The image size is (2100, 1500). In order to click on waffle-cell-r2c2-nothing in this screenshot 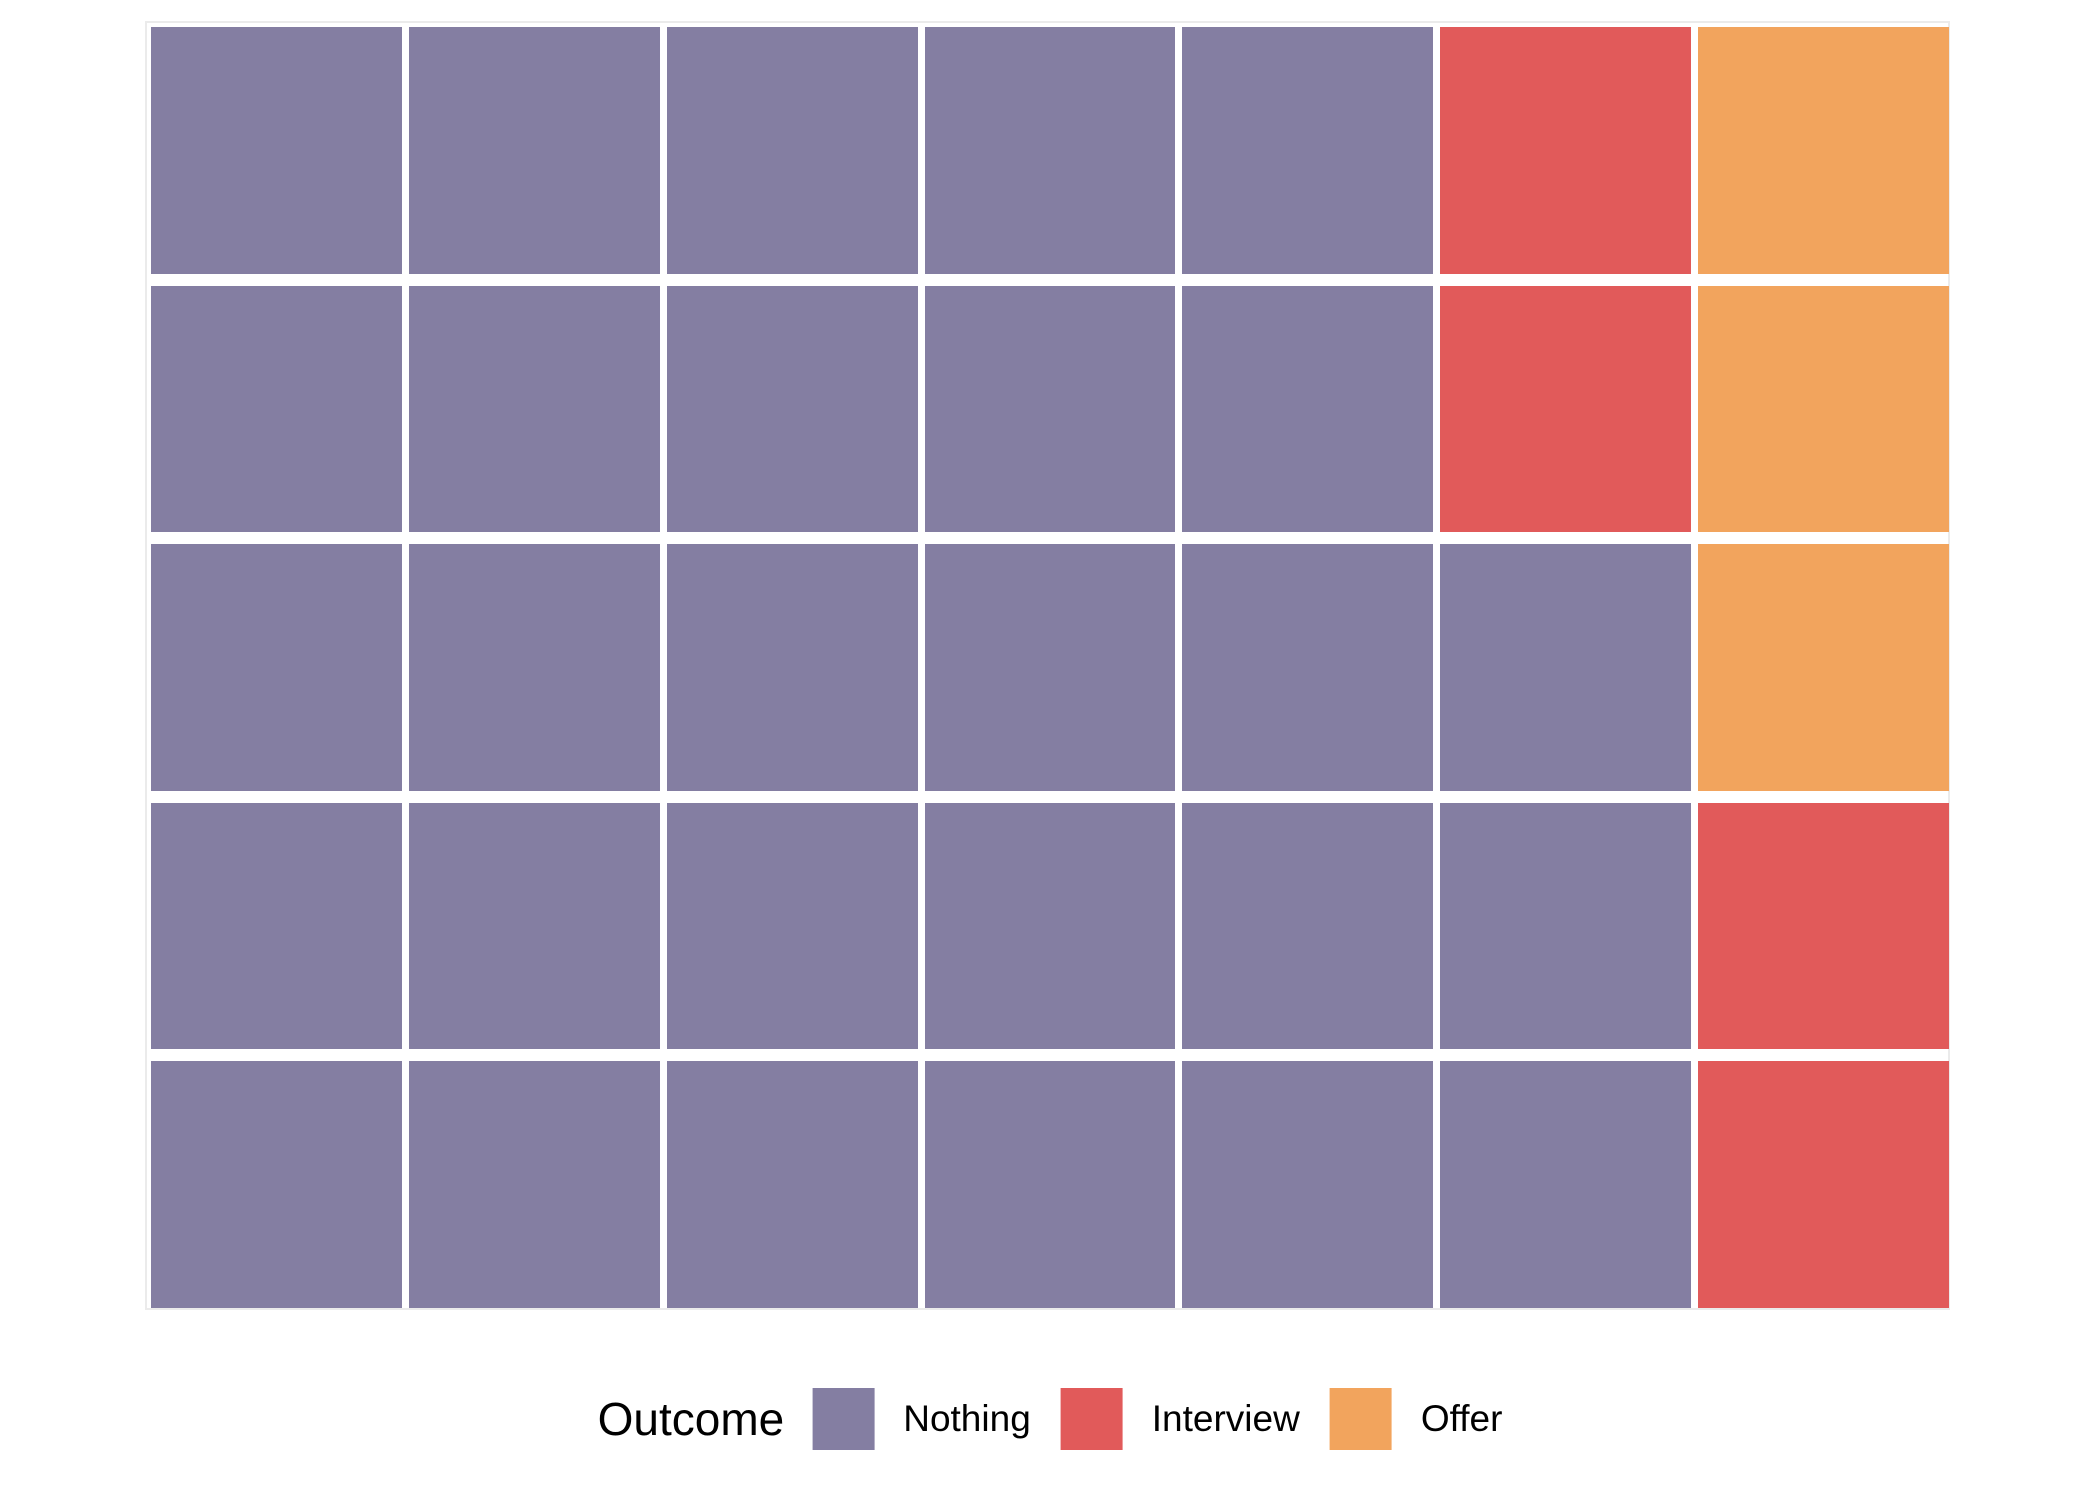, I will do `click(534, 409)`.